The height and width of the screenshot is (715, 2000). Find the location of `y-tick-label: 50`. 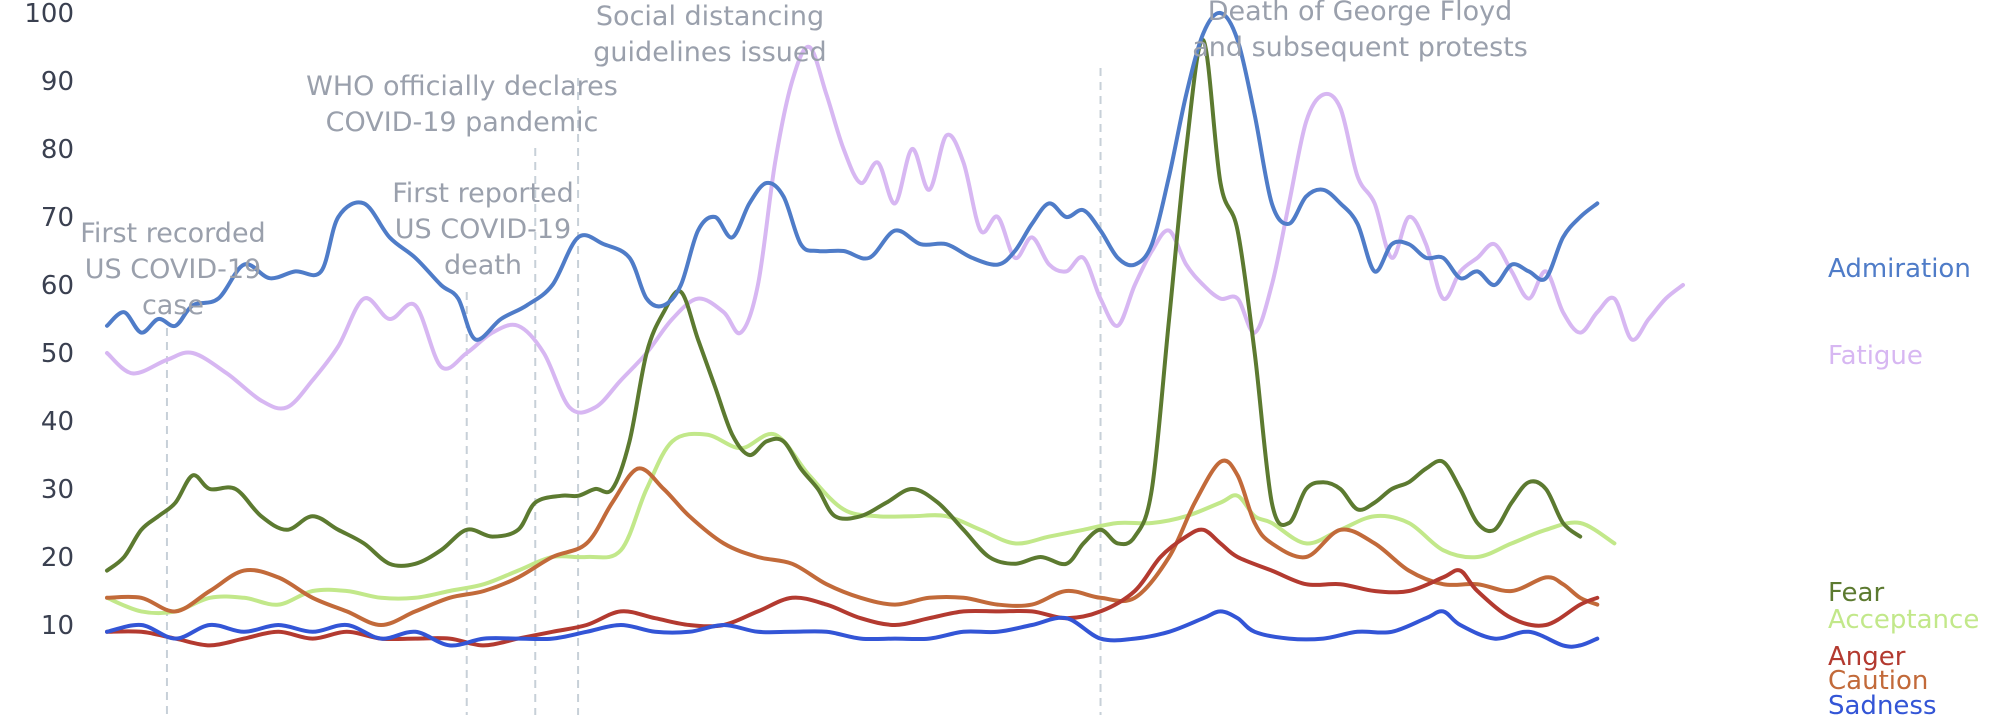

y-tick-label: 50 is located at coordinates (57, 354).